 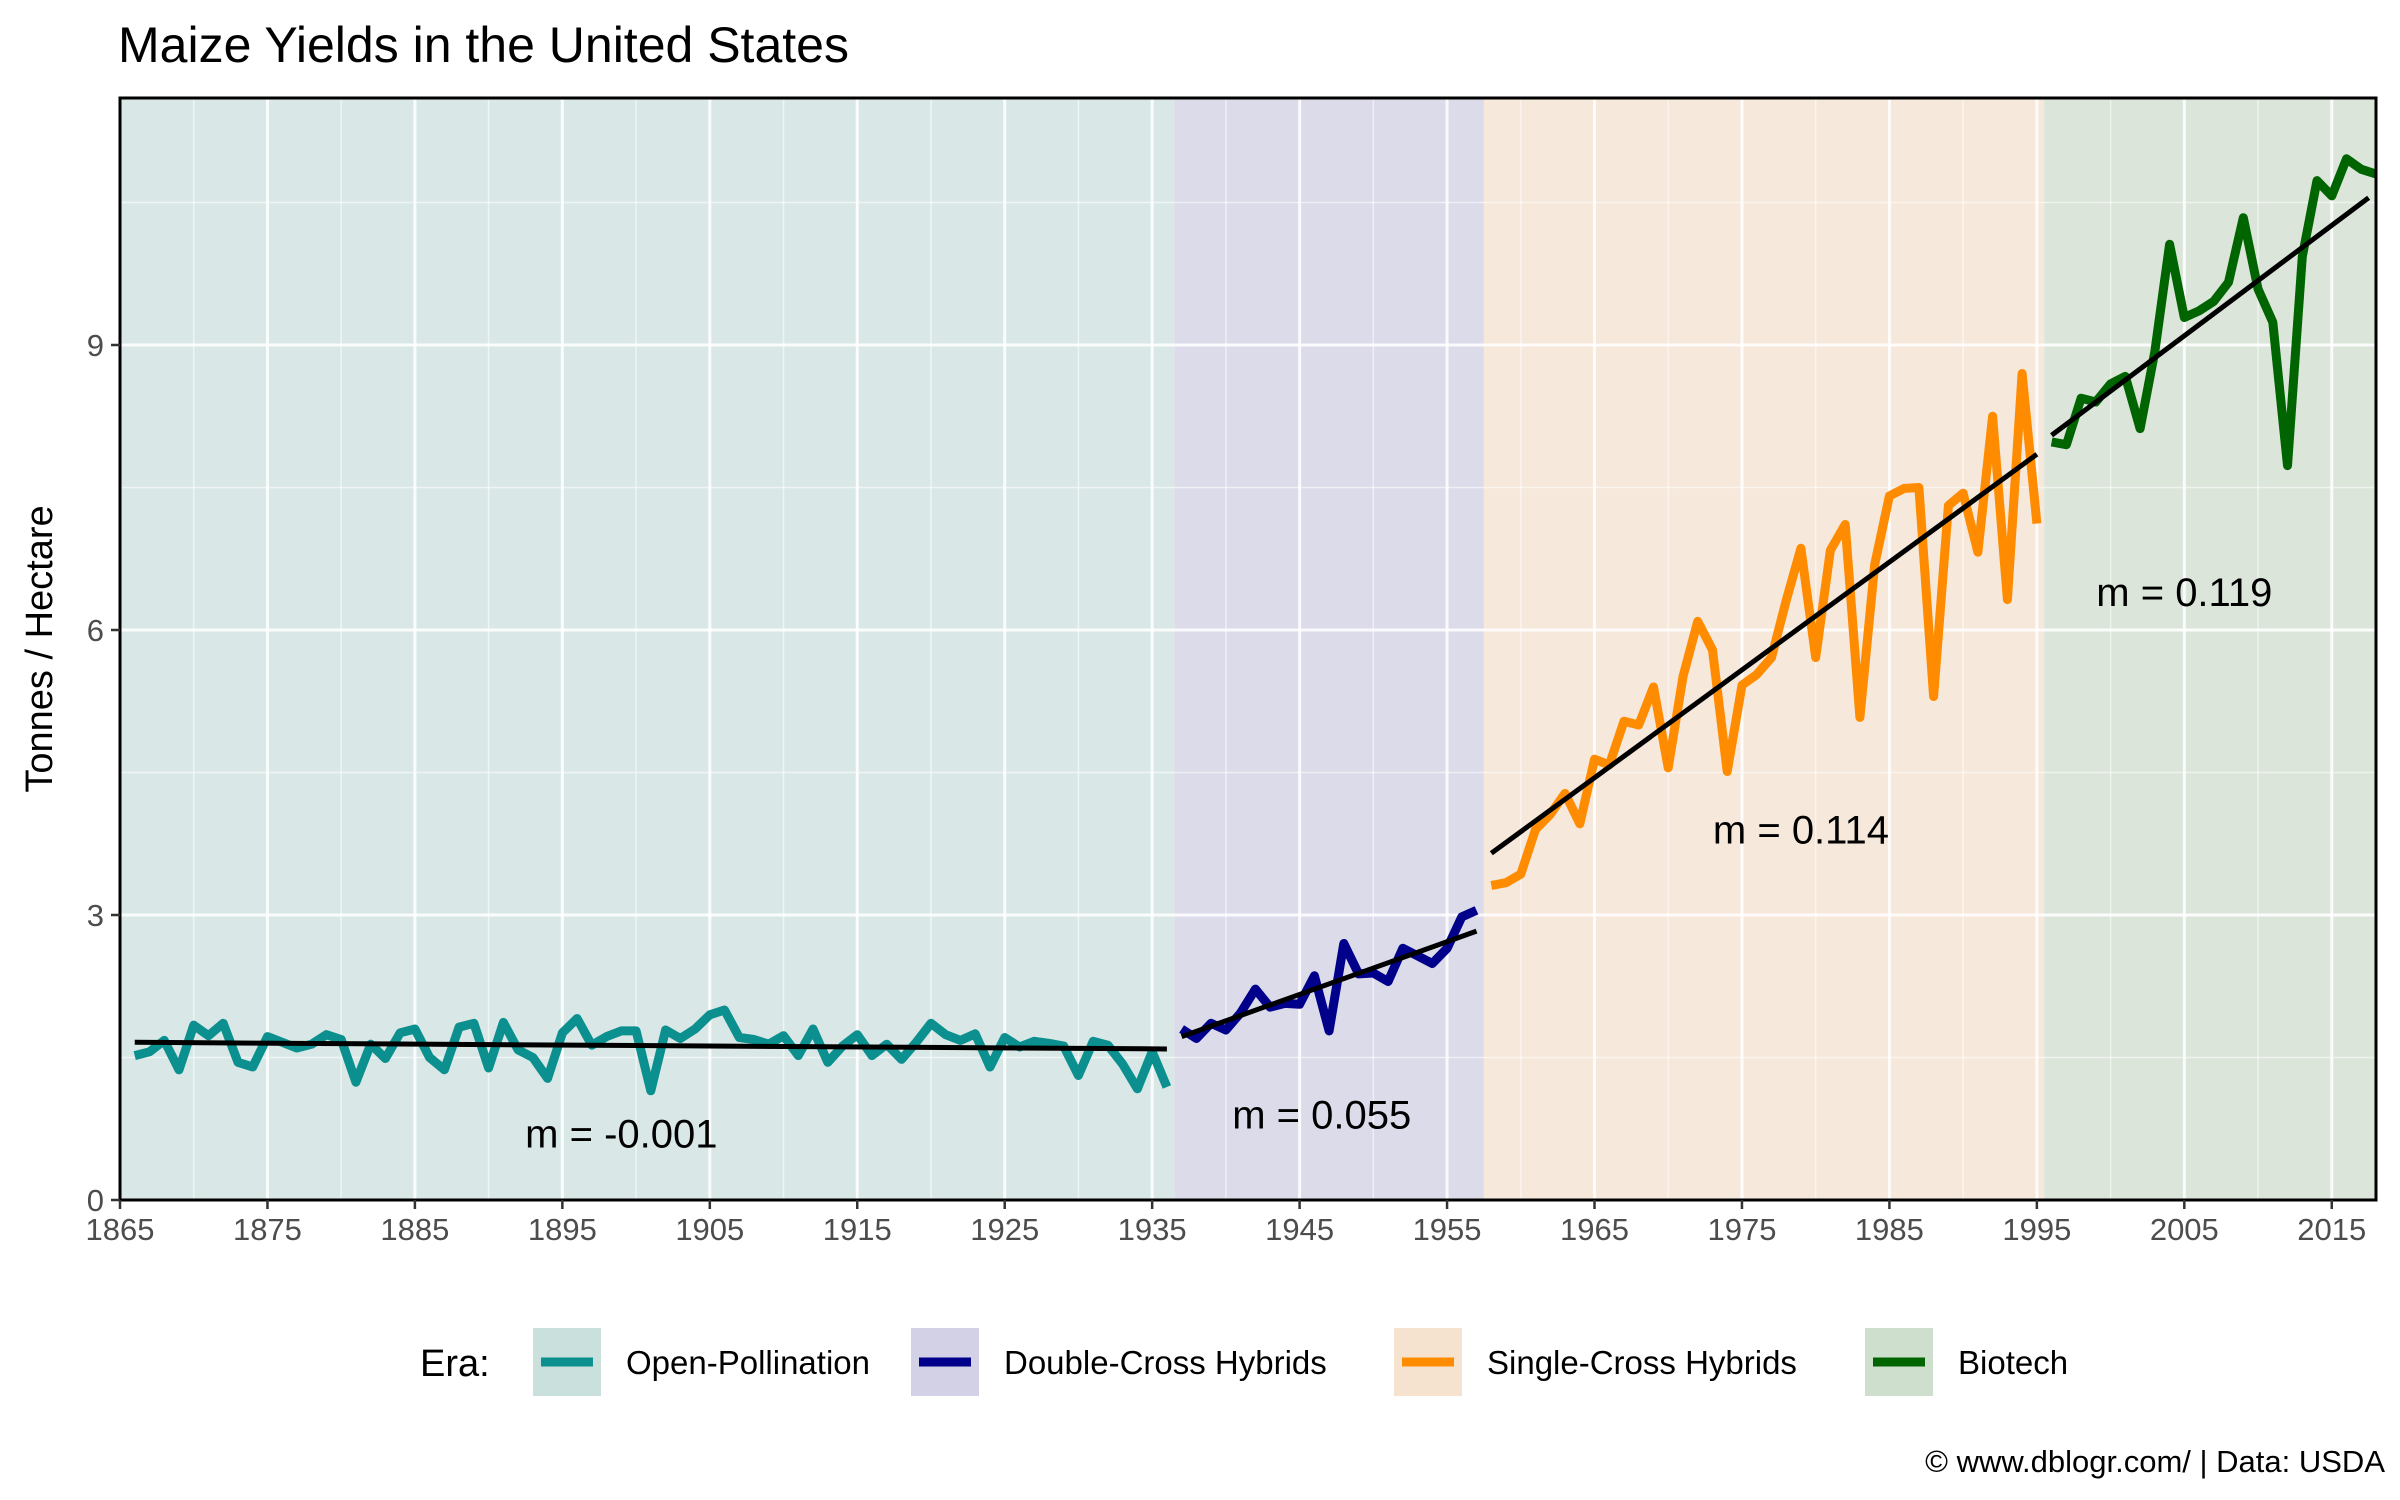 I want to click on y-tick-label: 6, so click(x=95, y=630).